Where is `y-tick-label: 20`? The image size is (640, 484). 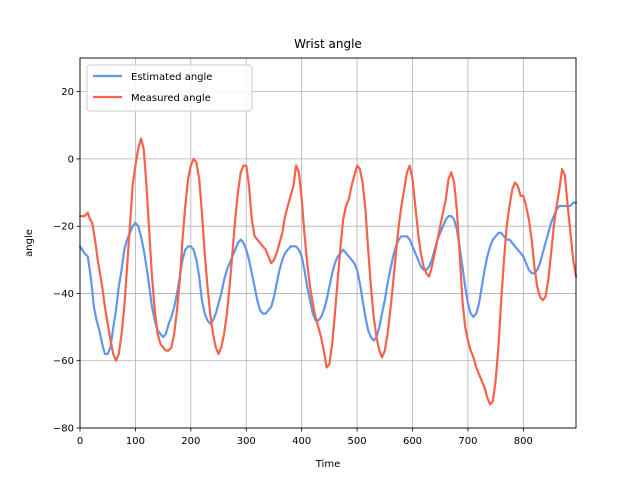 y-tick-label: 20 is located at coordinates (67, 92).